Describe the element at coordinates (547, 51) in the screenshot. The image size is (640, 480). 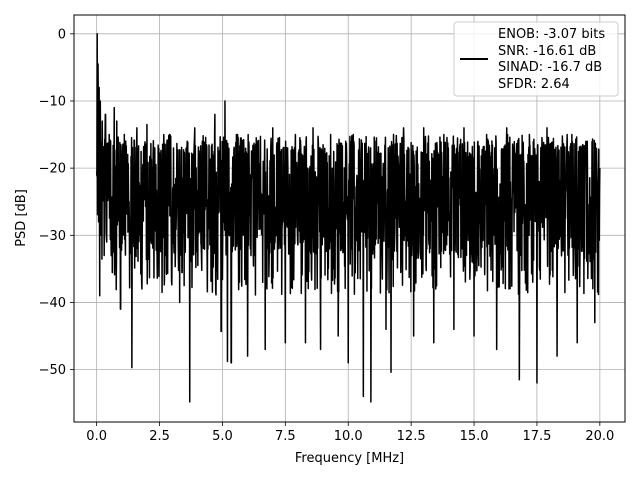
I see `legend-snr: SNR: -16.61 dB` at that location.